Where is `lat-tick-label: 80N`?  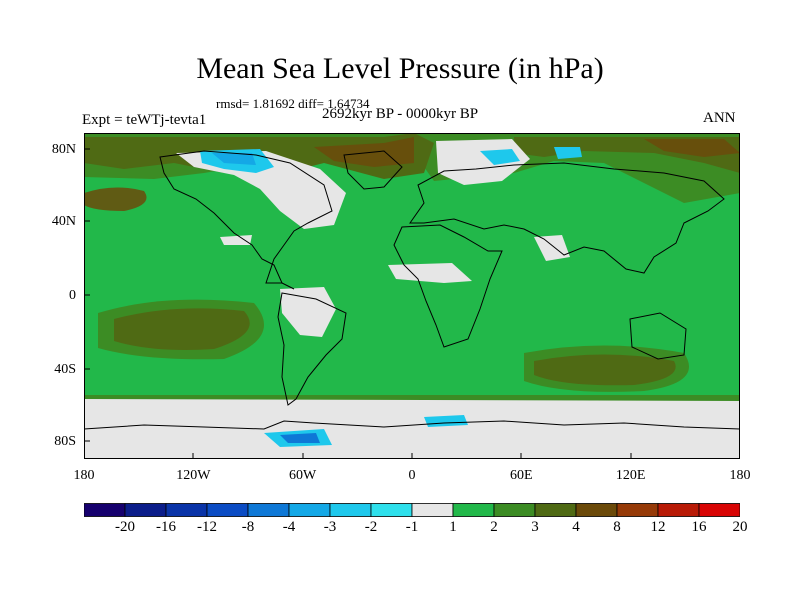 lat-tick-label: 80N is located at coordinates (63, 149).